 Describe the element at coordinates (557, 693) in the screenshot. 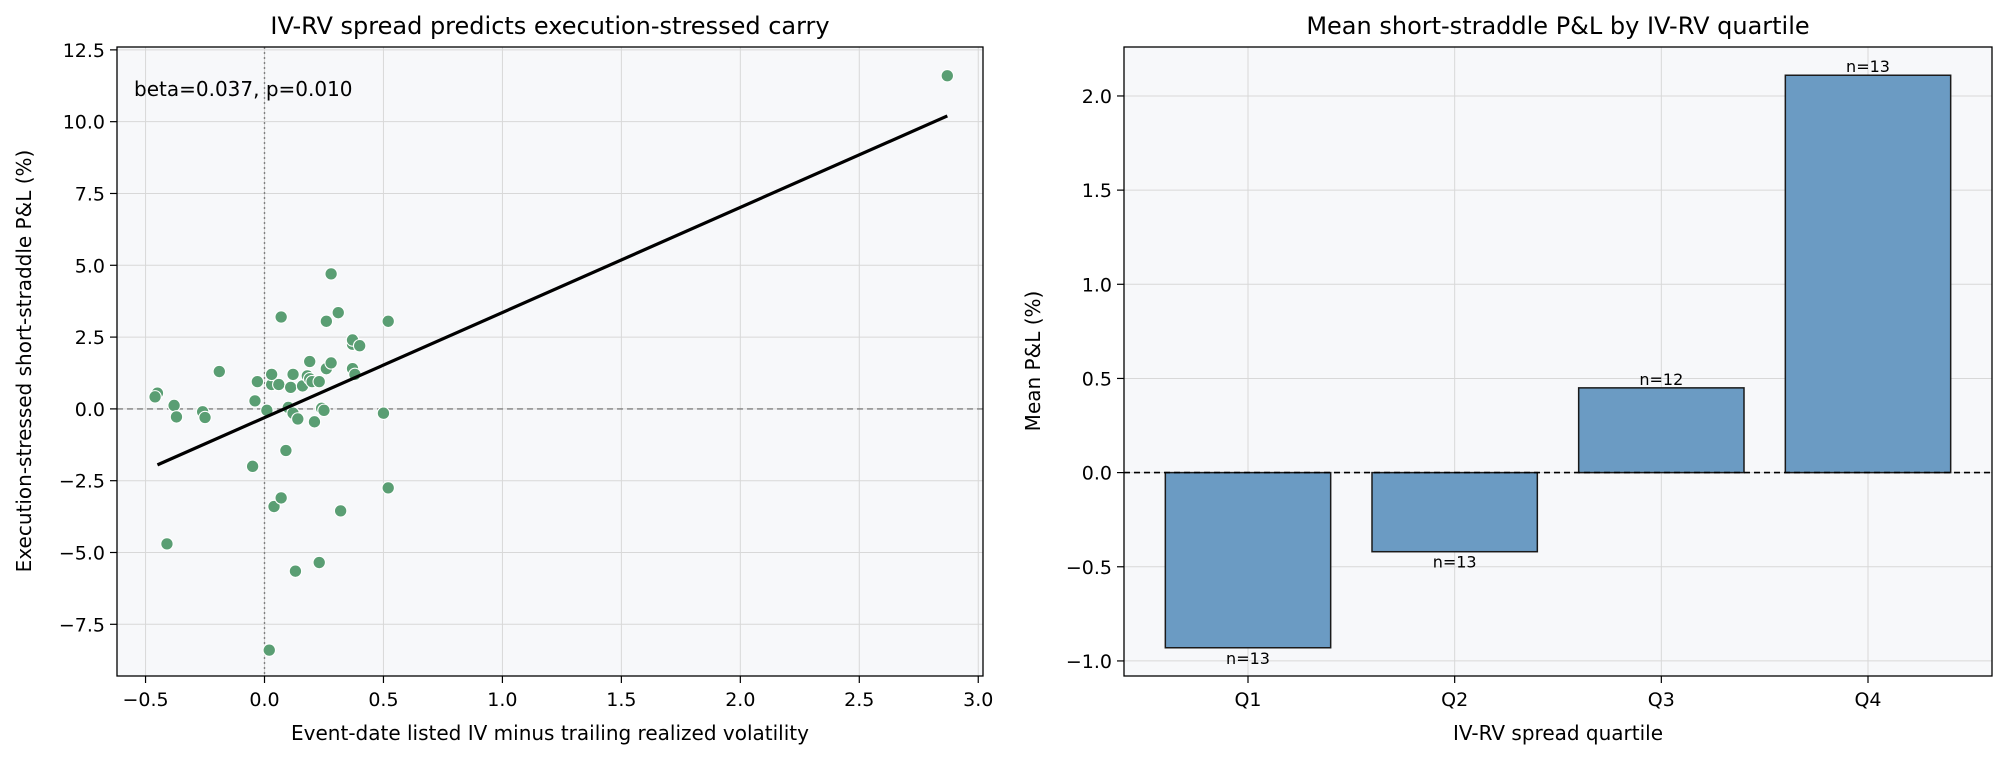

I see `scatter-x-ticks: −0.5 0.0 0.5 1.0 1.5 2.0 2.5 3.0` at that location.